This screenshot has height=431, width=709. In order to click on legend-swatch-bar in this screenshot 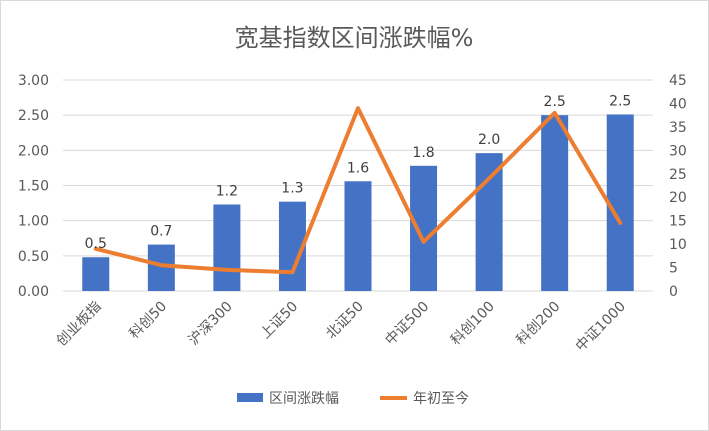, I will do `click(250, 397)`.